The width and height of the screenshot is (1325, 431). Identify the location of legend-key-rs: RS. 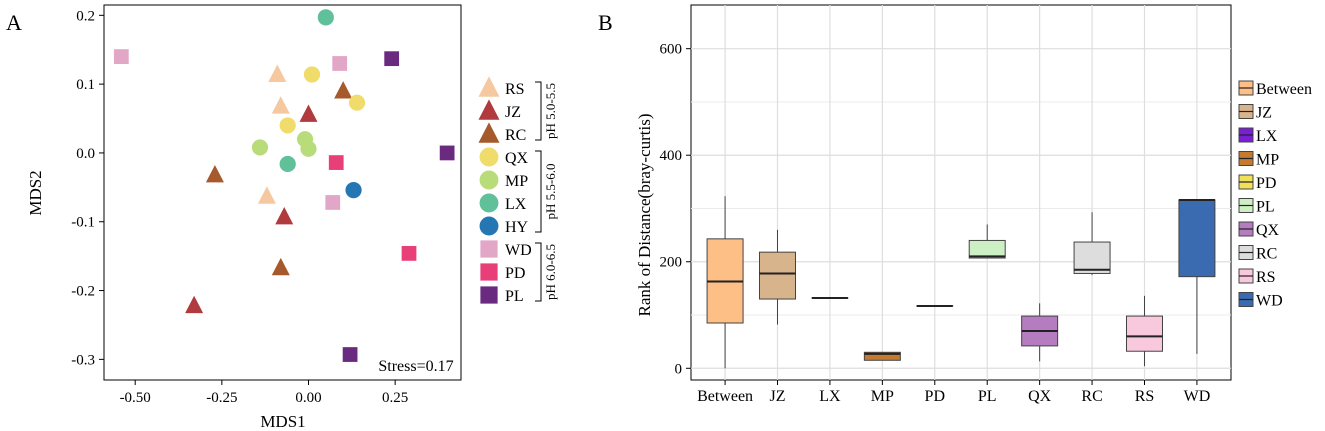
(1257, 277).